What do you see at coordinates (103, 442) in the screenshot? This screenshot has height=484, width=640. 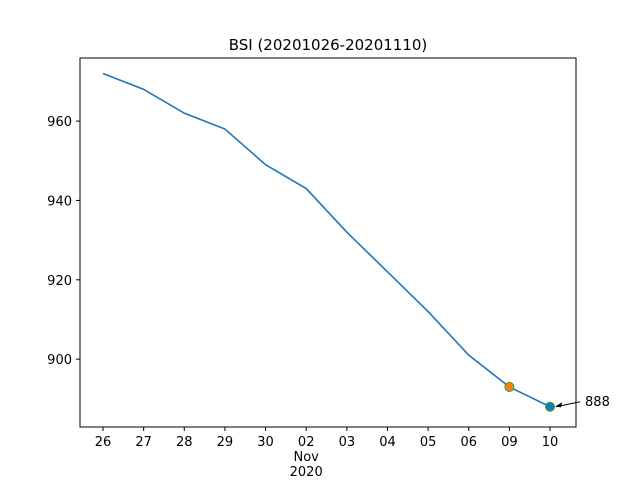 I see `x-tick-label: 26` at bounding box center [103, 442].